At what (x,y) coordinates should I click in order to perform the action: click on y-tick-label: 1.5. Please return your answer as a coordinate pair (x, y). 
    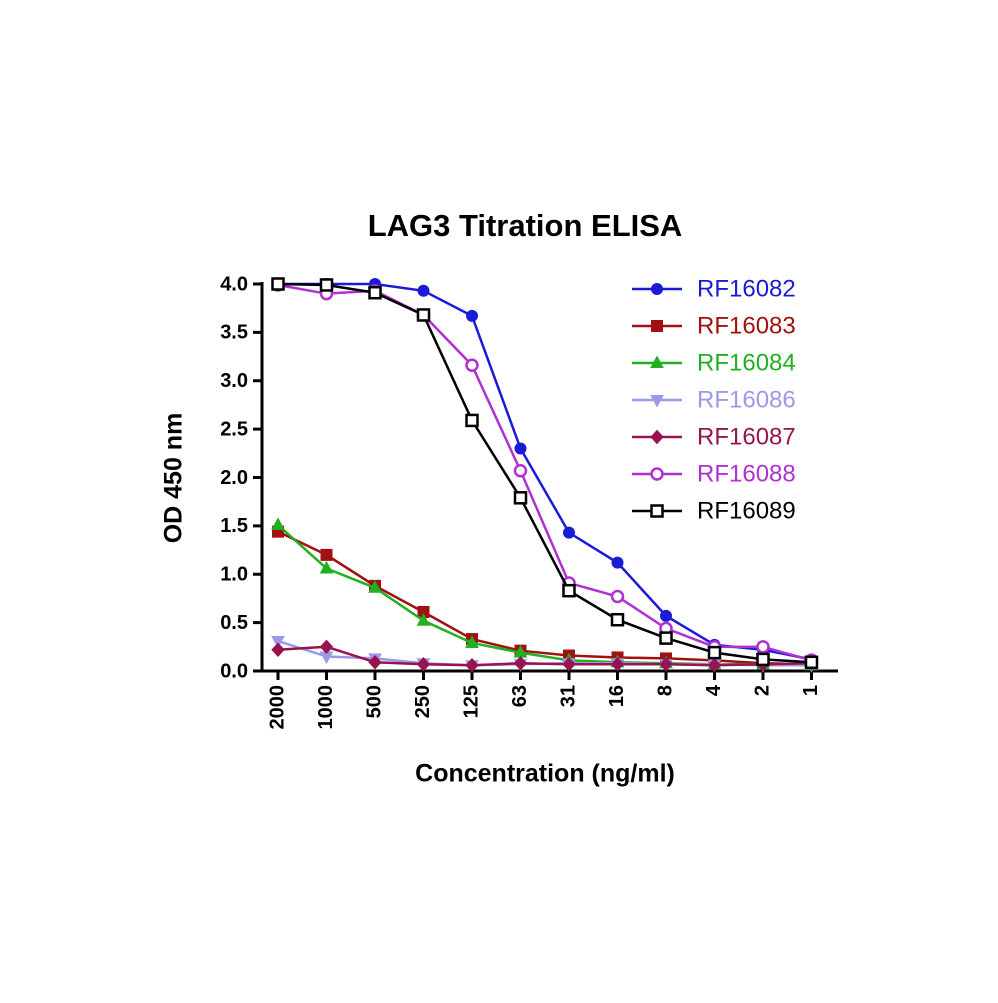
    Looking at the image, I should click on (234, 526).